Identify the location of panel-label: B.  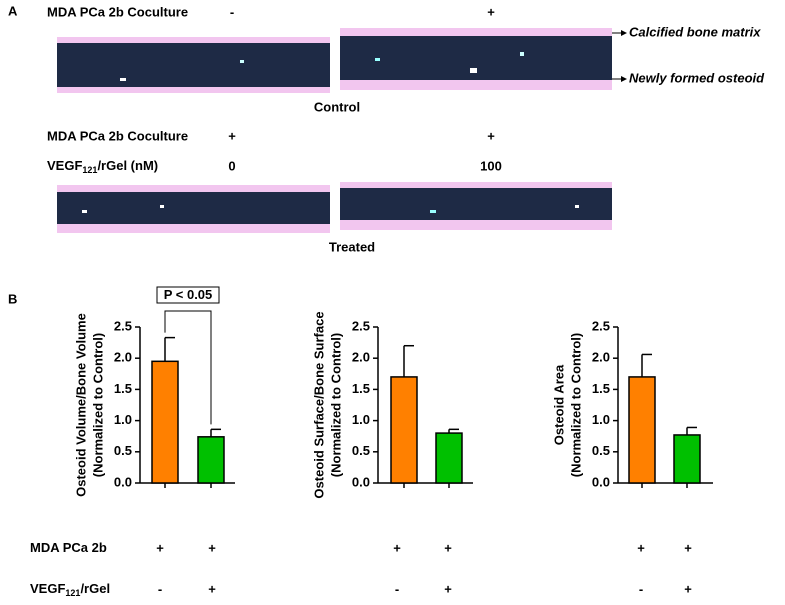
(12, 298).